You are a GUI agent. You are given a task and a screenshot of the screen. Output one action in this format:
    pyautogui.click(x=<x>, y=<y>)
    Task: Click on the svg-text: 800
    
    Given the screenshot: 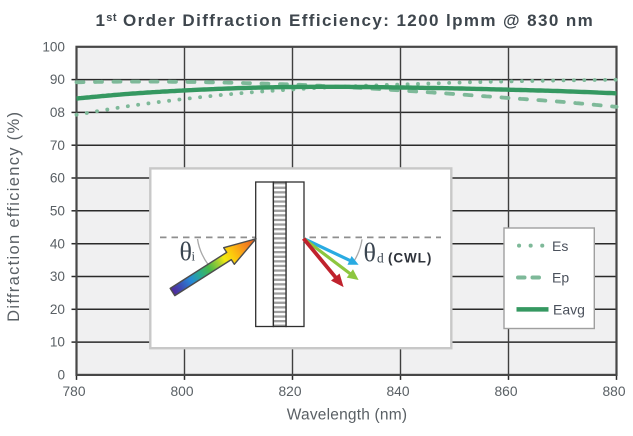 What is the action you would take?
    pyautogui.click(x=181, y=391)
    